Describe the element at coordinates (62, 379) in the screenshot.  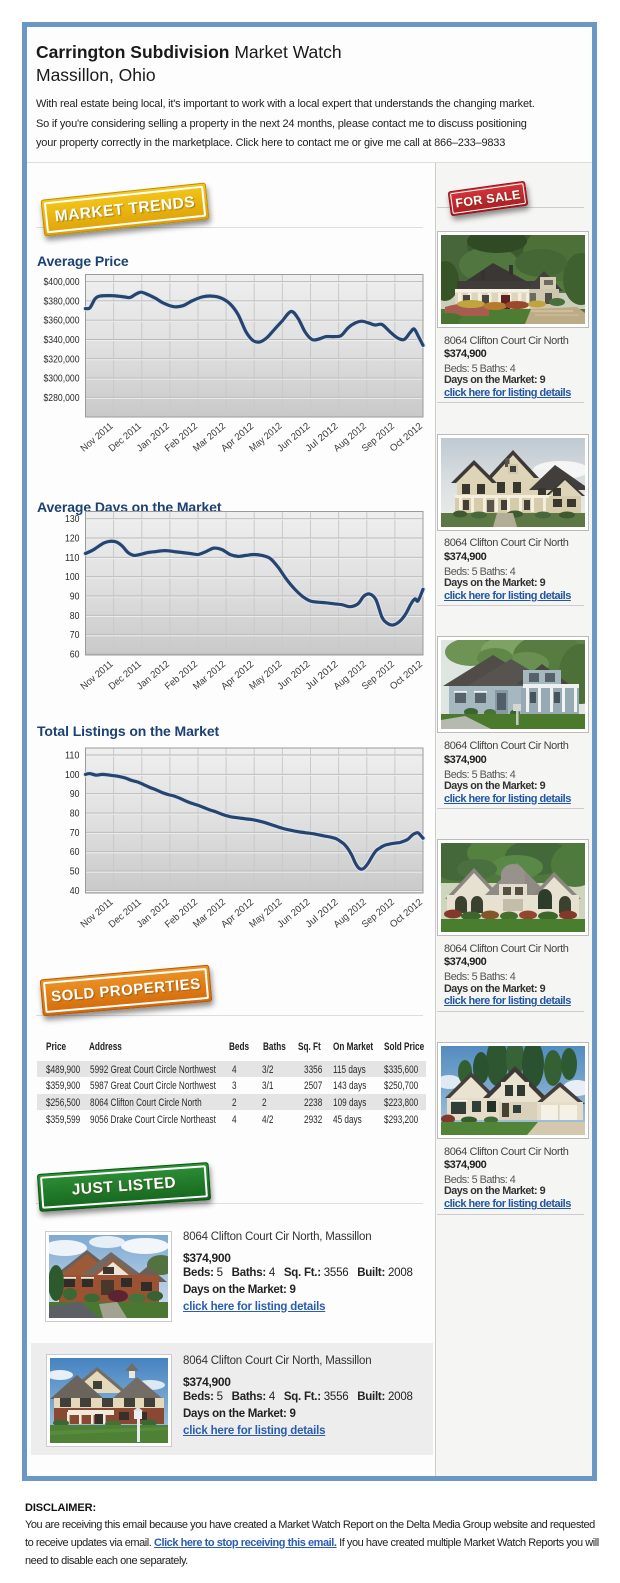
I see `svg-text: $300,000` at that location.